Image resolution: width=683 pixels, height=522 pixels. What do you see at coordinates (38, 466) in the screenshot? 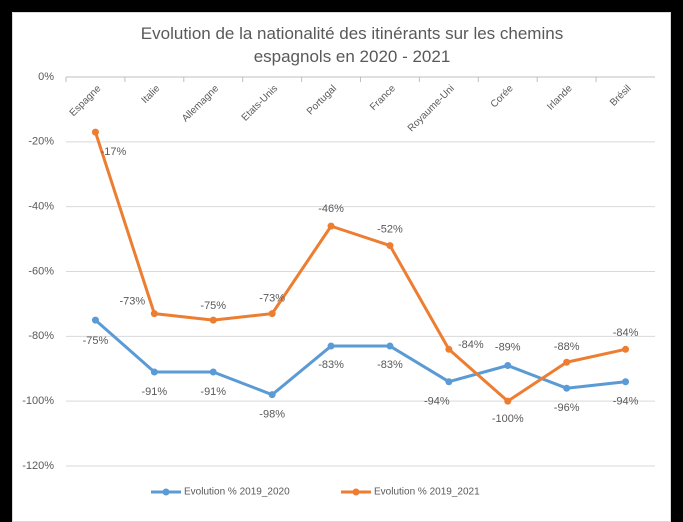
I see `y-tick-label: -120%` at bounding box center [38, 466].